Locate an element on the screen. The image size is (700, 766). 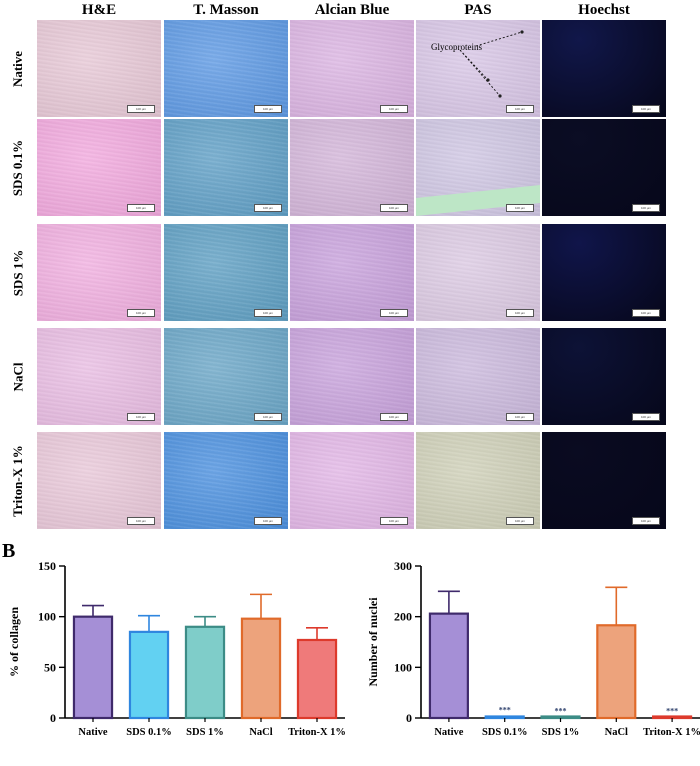
annotation-arrows is located at coordinates (491, 64).